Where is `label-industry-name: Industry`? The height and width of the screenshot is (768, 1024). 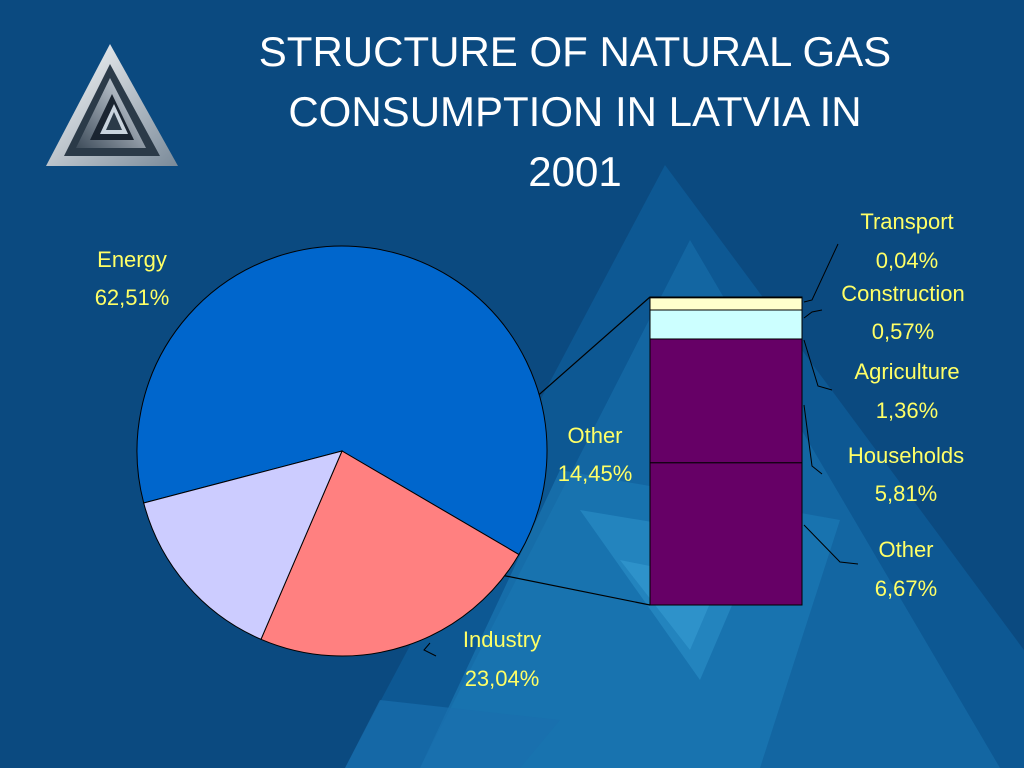
label-industry-name: Industry is located at coordinates (502, 639).